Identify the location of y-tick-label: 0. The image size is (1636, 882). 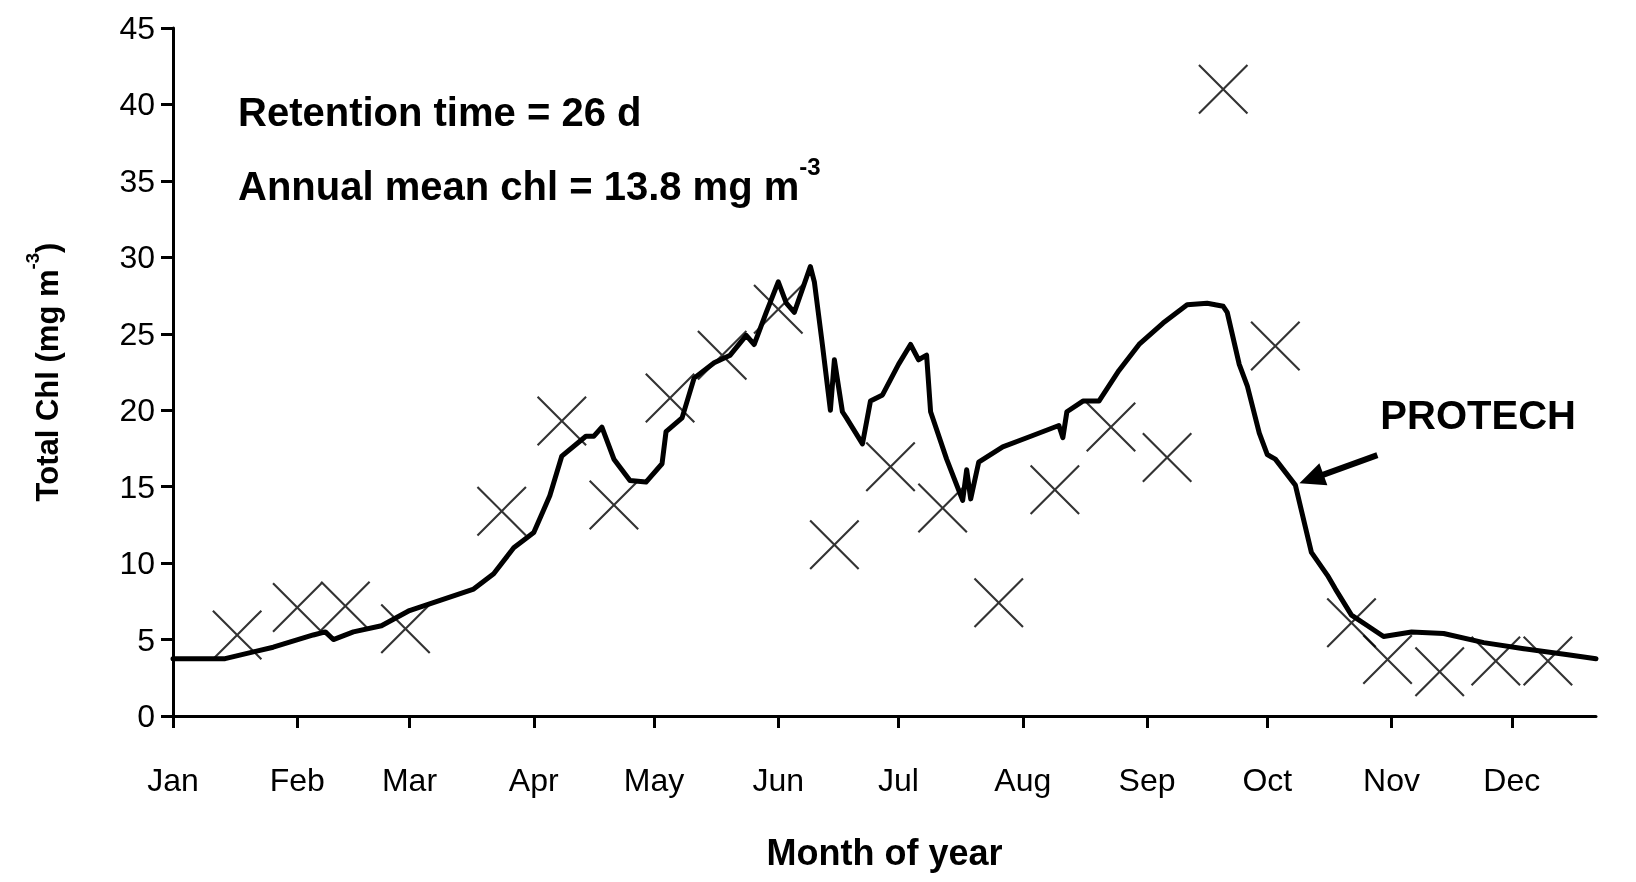
(146, 716).